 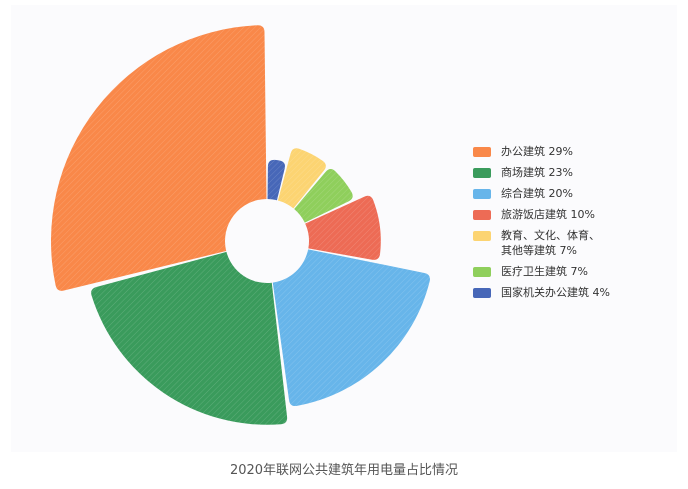 I want to click on legend-label: 旅游饭店建筑 10%, so click(x=548, y=214).